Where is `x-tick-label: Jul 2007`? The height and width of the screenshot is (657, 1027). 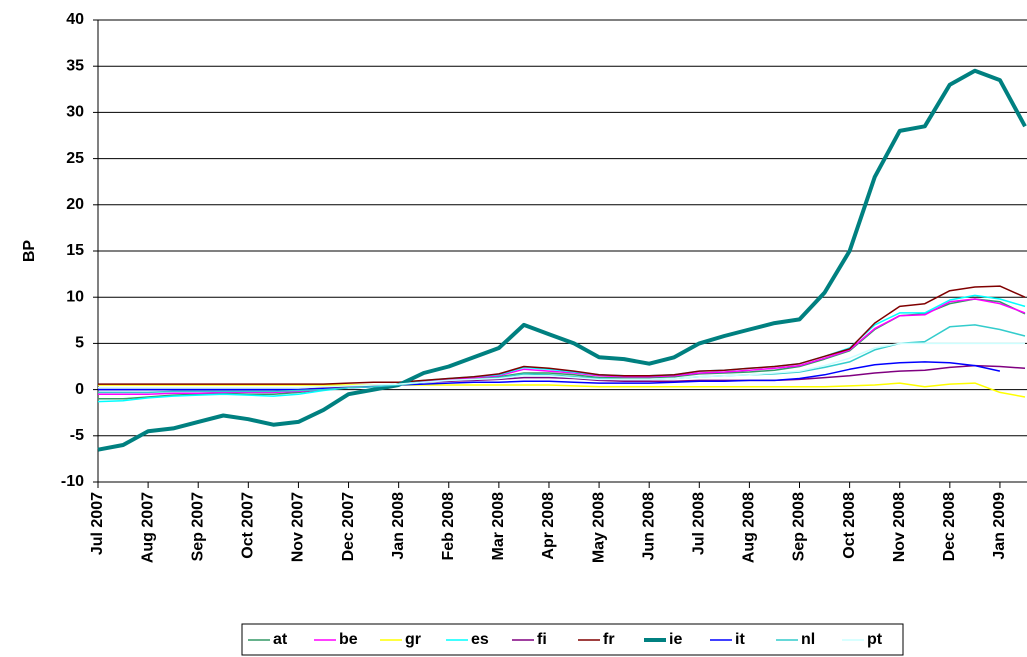 x-tick-label: Jul 2007 is located at coordinates (97, 523).